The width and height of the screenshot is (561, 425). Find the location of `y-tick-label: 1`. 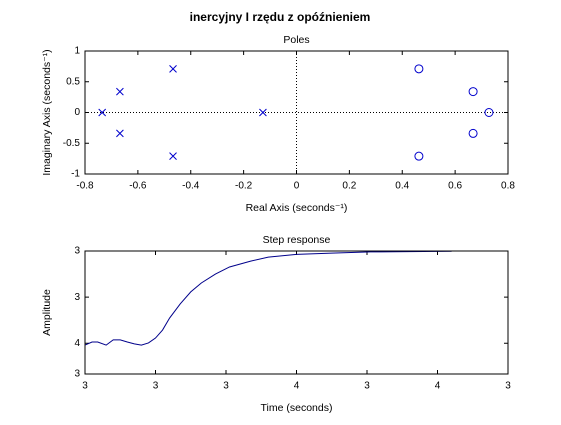

y-tick-label: 1 is located at coordinates (77, 51).